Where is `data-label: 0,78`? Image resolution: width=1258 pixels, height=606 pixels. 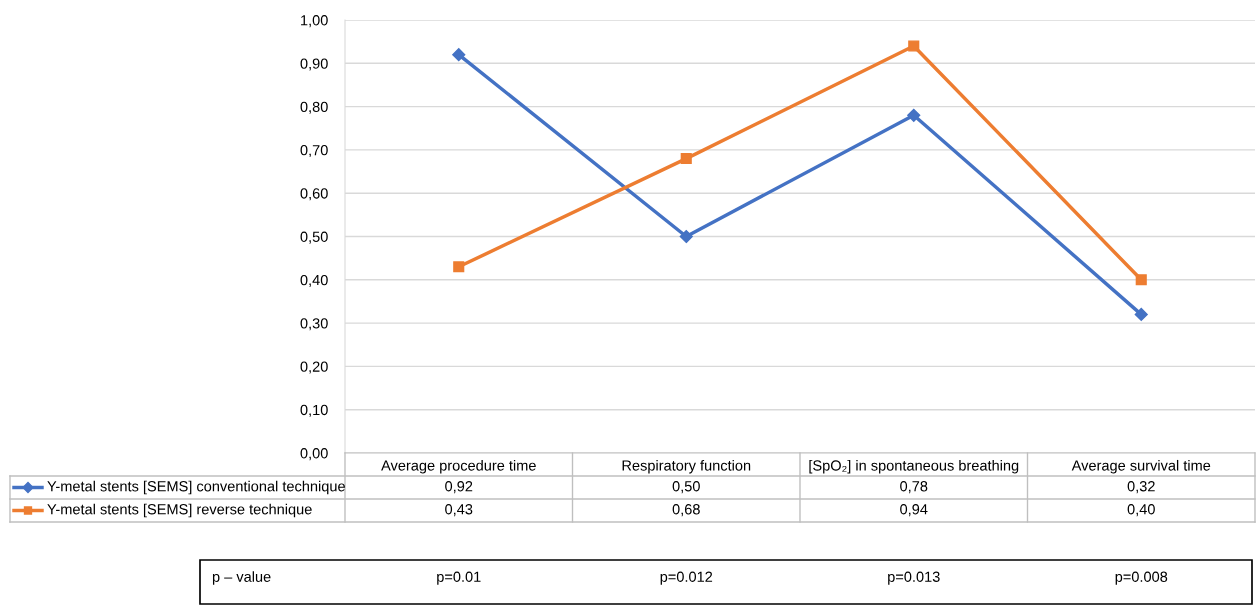 data-label: 0,78 is located at coordinates (914, 487).